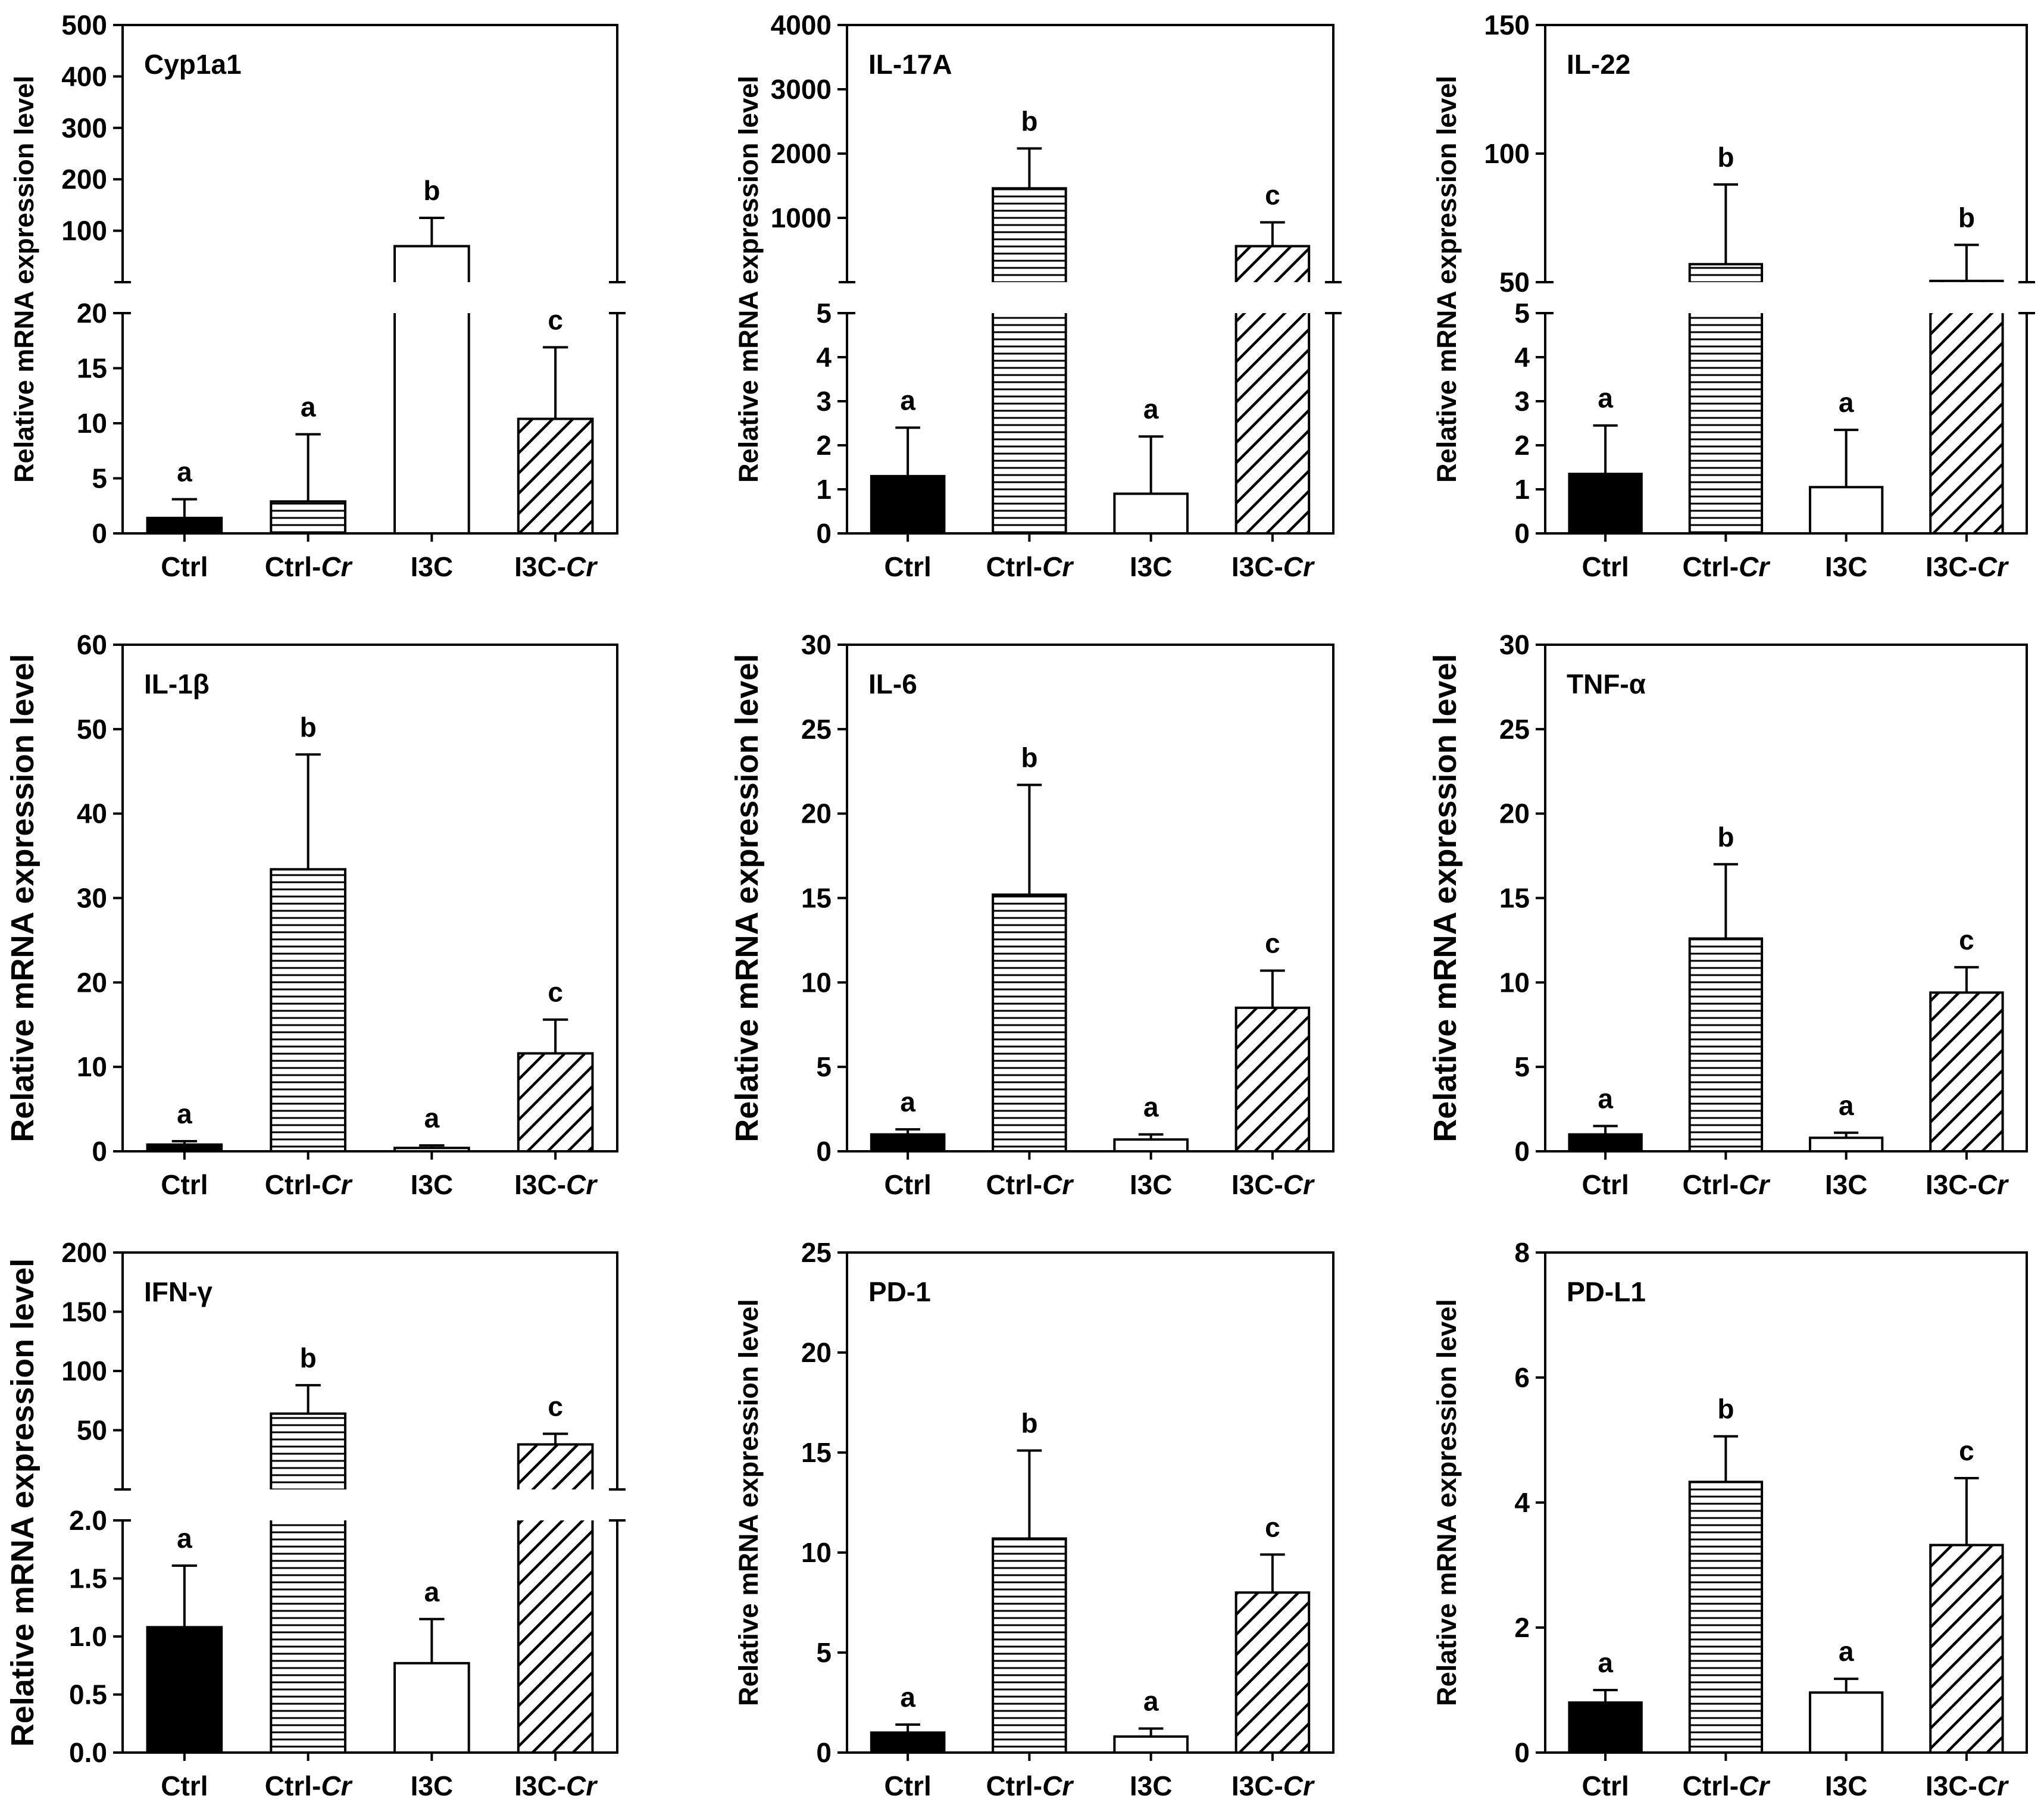  What do you see at coordinates (1090, 1502) in the screenshot?
I see `frame` at bounding box center [1090, 1502].